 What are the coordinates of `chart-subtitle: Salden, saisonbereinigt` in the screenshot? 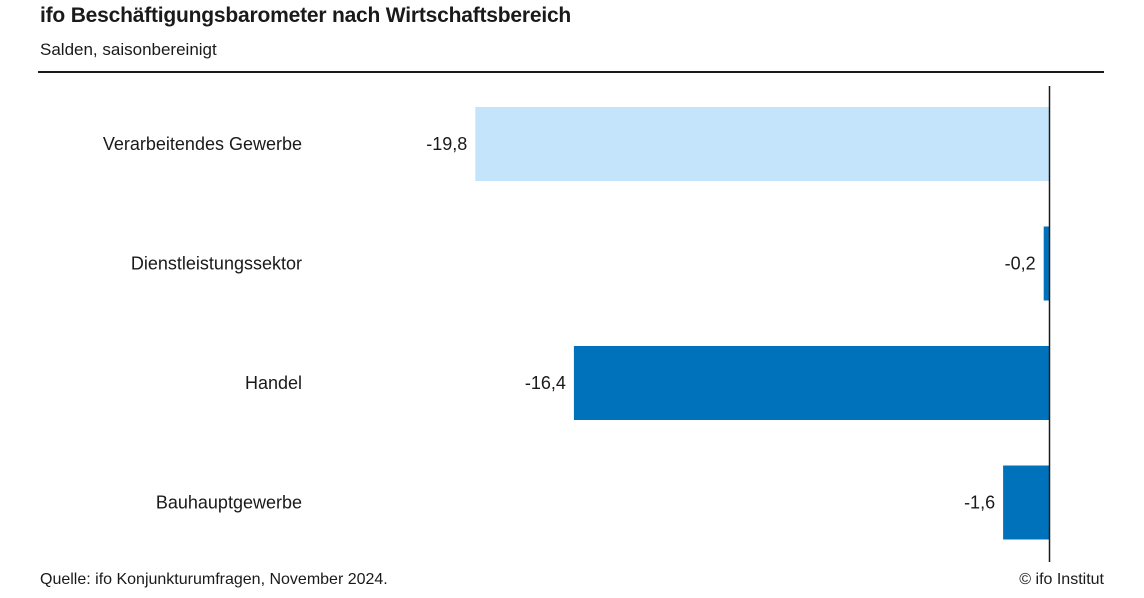 It's located at (128, 49).